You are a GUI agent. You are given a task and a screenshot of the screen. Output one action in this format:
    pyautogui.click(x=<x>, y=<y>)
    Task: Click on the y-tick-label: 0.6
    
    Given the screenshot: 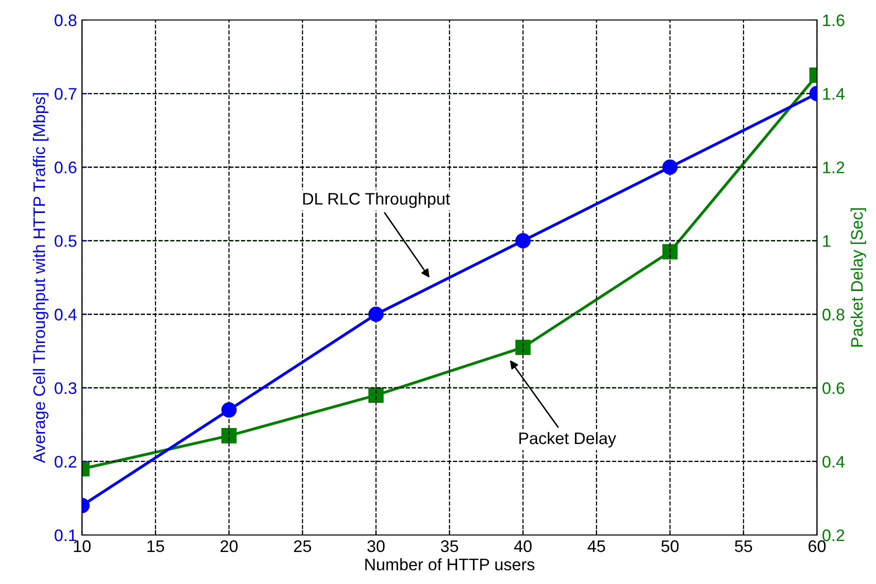 What is the action you would take?
    pyautogui.click(x=65, y=168)
    